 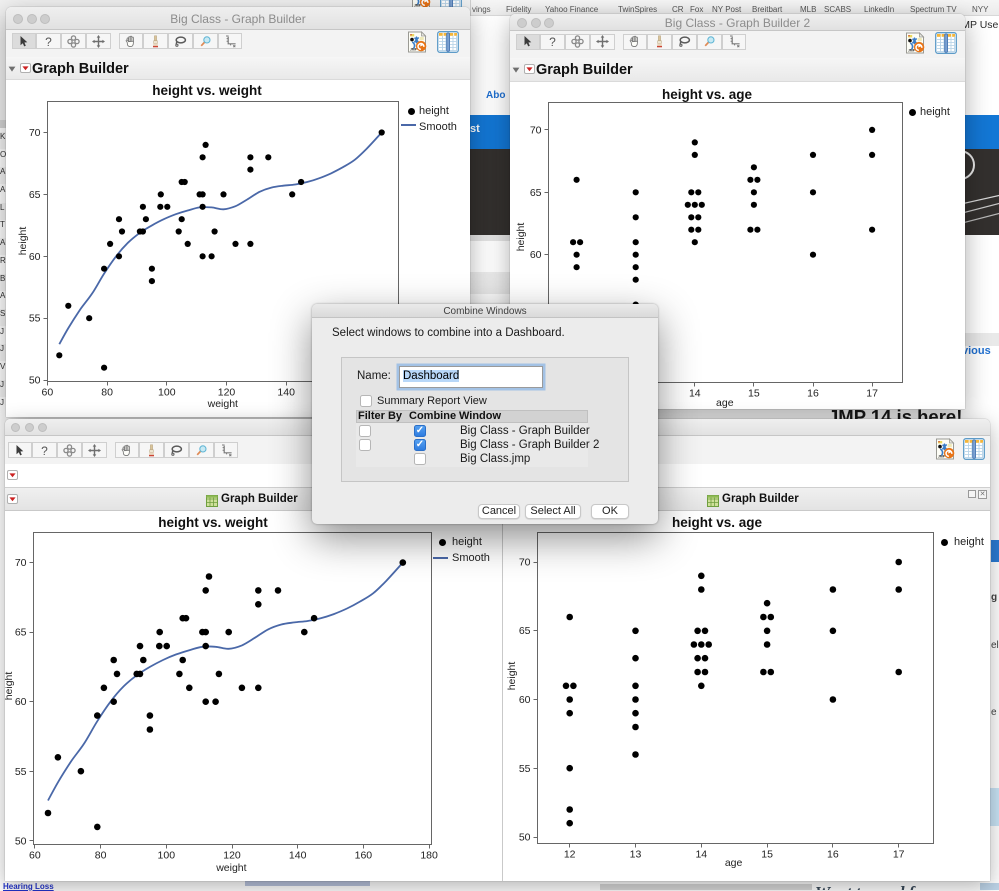 I want to click on svg-text: 180, so click(x=429, y=856).